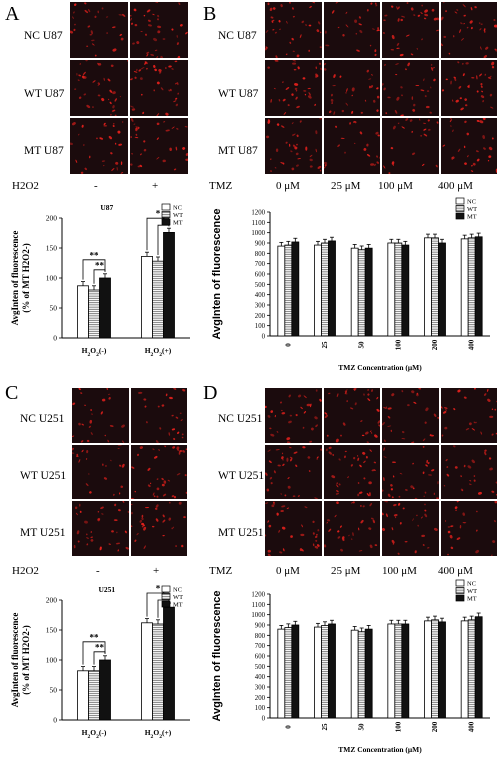 Image resolution: width=500 pixels, height=758 pixels. Describe the element at coordinates (472, 726) in the screenshot. I see `x-tick-label: 400` at that location.